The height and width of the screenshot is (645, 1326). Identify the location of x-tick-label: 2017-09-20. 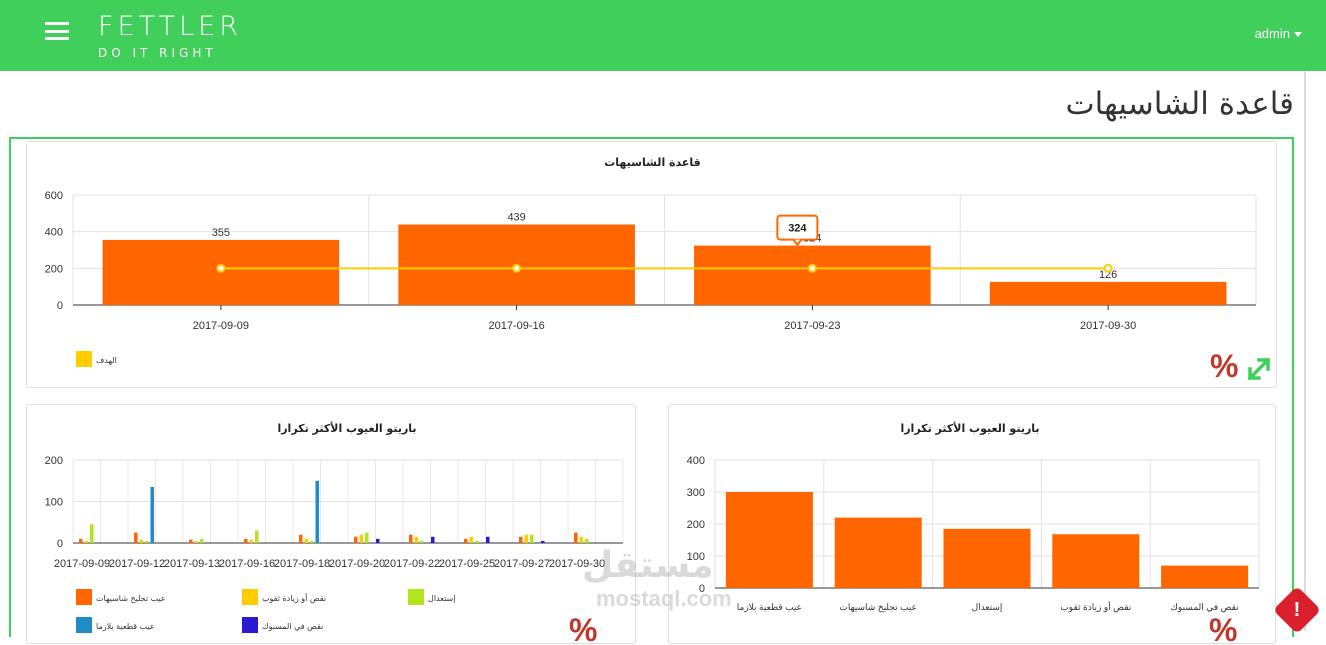
(357, 564).